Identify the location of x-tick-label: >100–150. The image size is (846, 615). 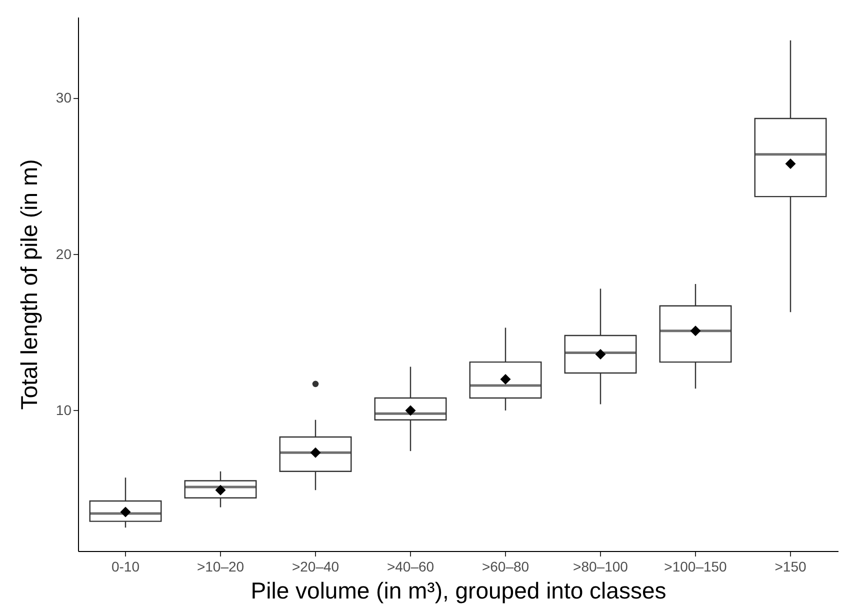
(696, 566).